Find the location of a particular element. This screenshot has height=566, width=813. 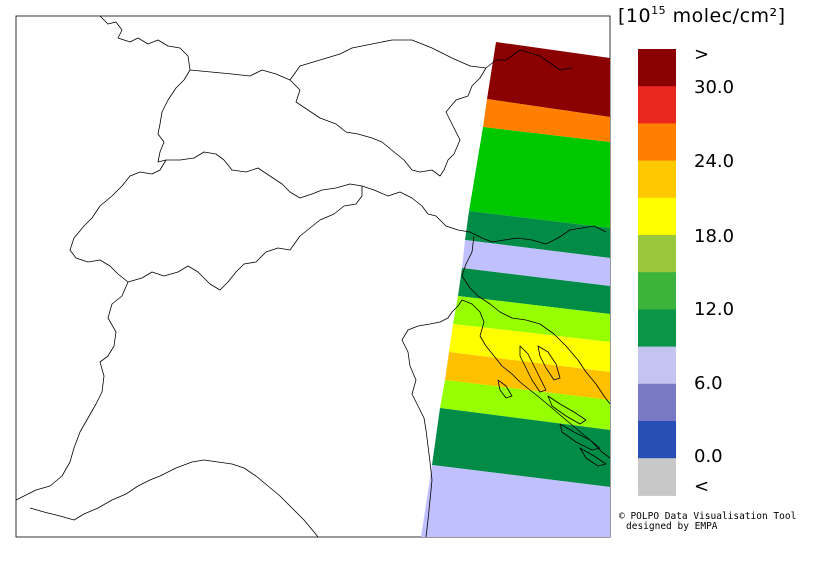

legend-unit-label: [1015 molec/cm²] is located at coordinates (713, 15).